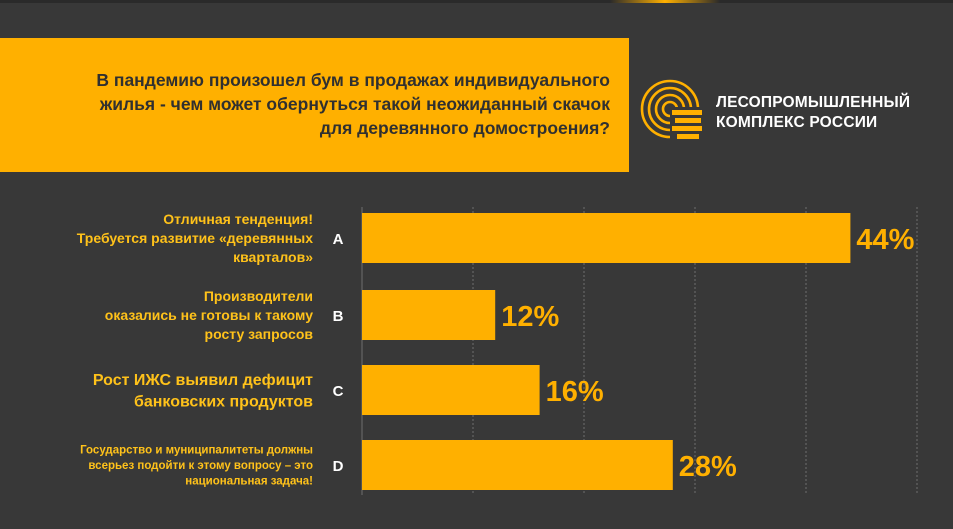 Image resolution: width=953 pixels, height=529 pixels. What do you see at coordinates (530, 317) in the screenshot?
I see `value-label-b: 12%` at bounding box center [530, 317].